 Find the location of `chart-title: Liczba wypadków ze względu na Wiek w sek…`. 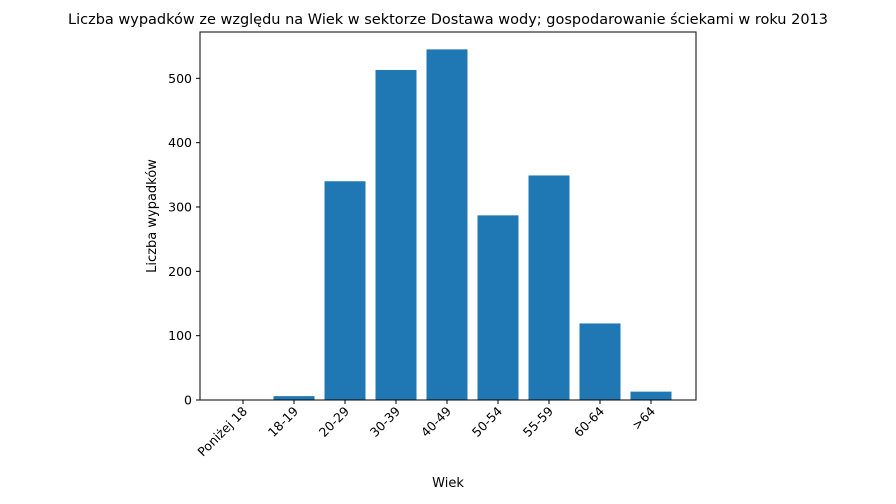

chart-title: Liczba wypadków ze względu na Wiek w sek… is located at coordinates (448, 20).